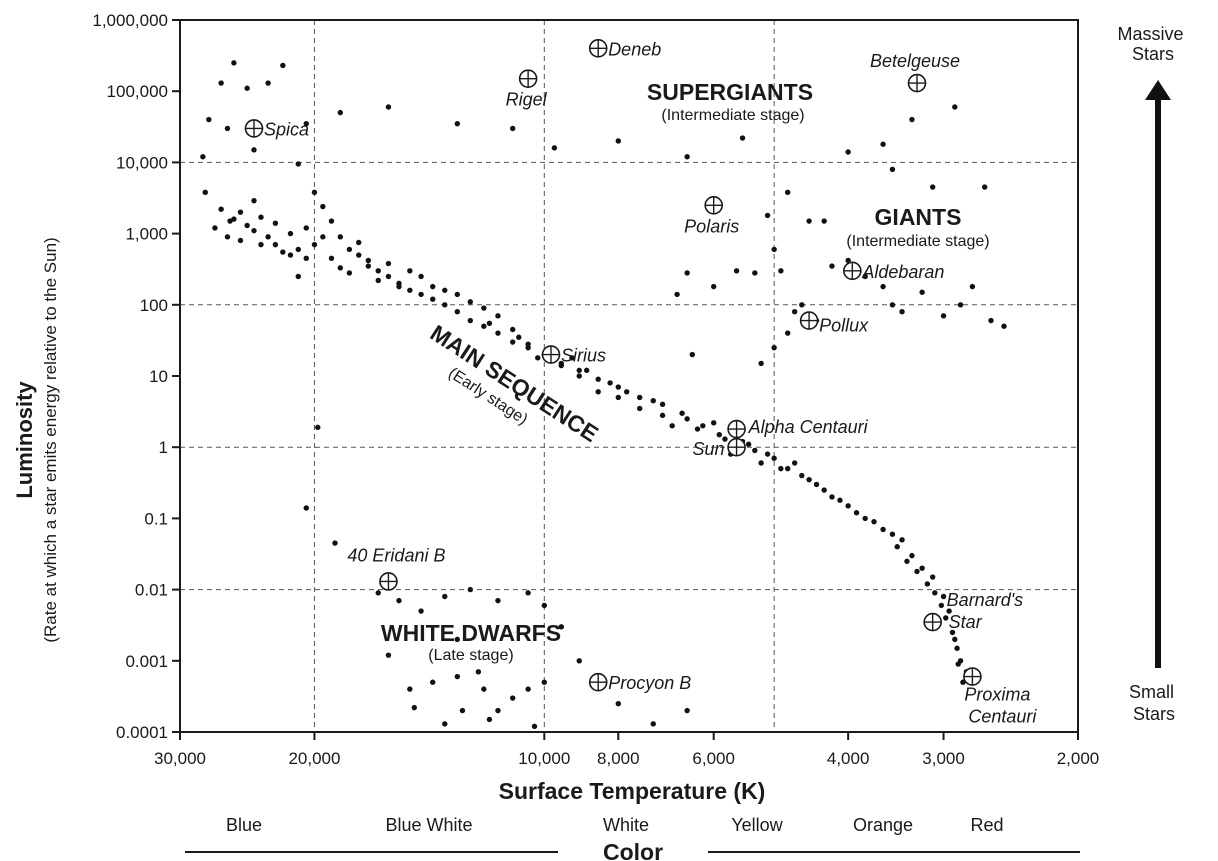 The image size is (1218, 861). What do you see at coordinates (163, 447) in the screenshot?
I see `y-tick-label: 1` at bounding box center [163, 447].